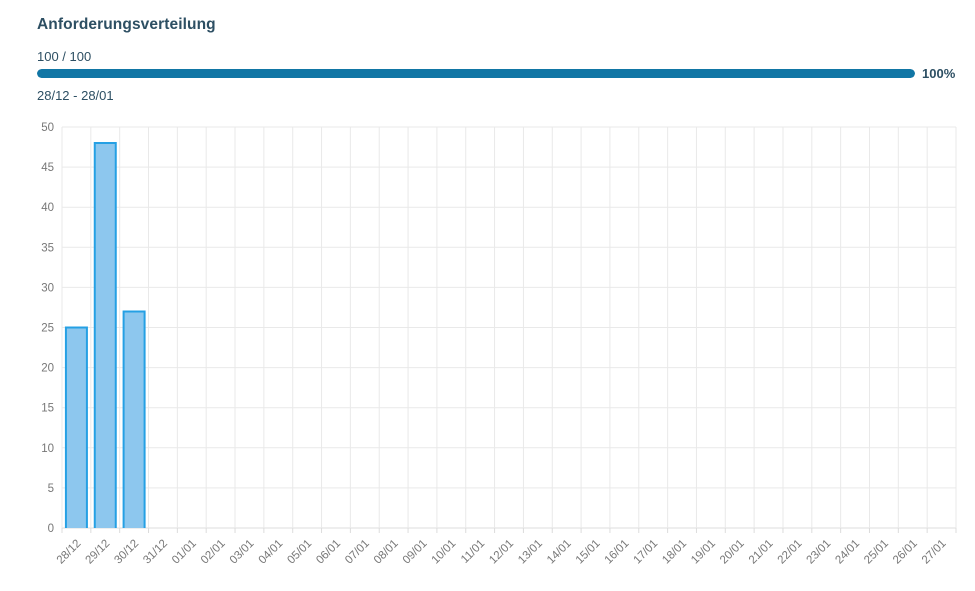  Describe the element at coordinates (939, 73) in the screenshot. I see `progress-percent-label: 100%` at that location.